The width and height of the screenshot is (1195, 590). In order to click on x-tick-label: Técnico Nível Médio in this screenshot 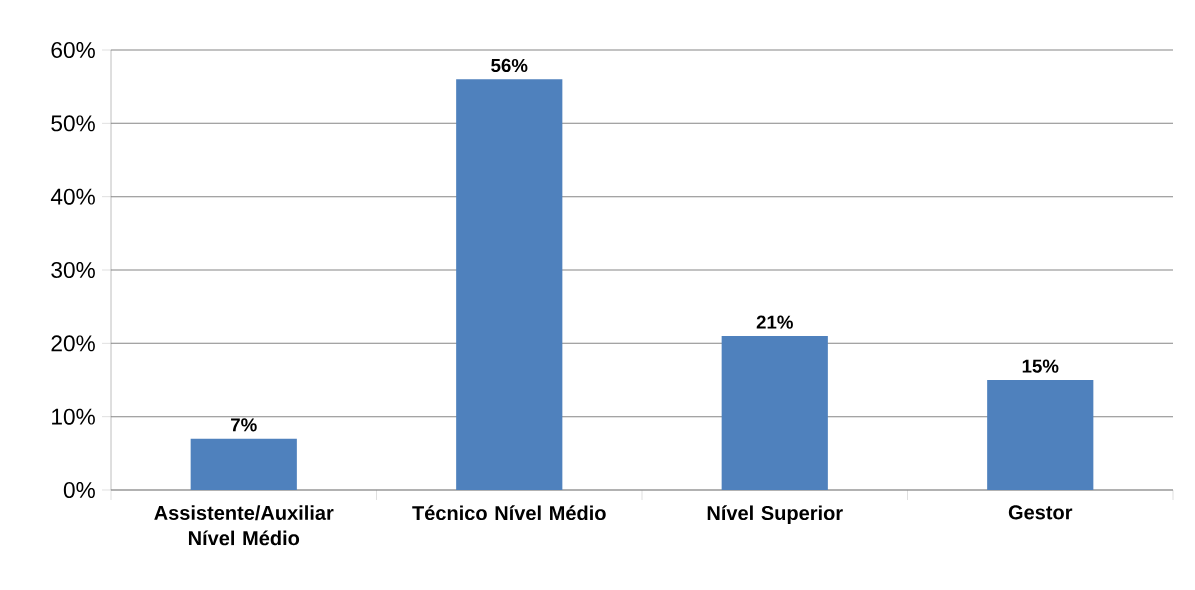, I will do `click(509, 513)`.